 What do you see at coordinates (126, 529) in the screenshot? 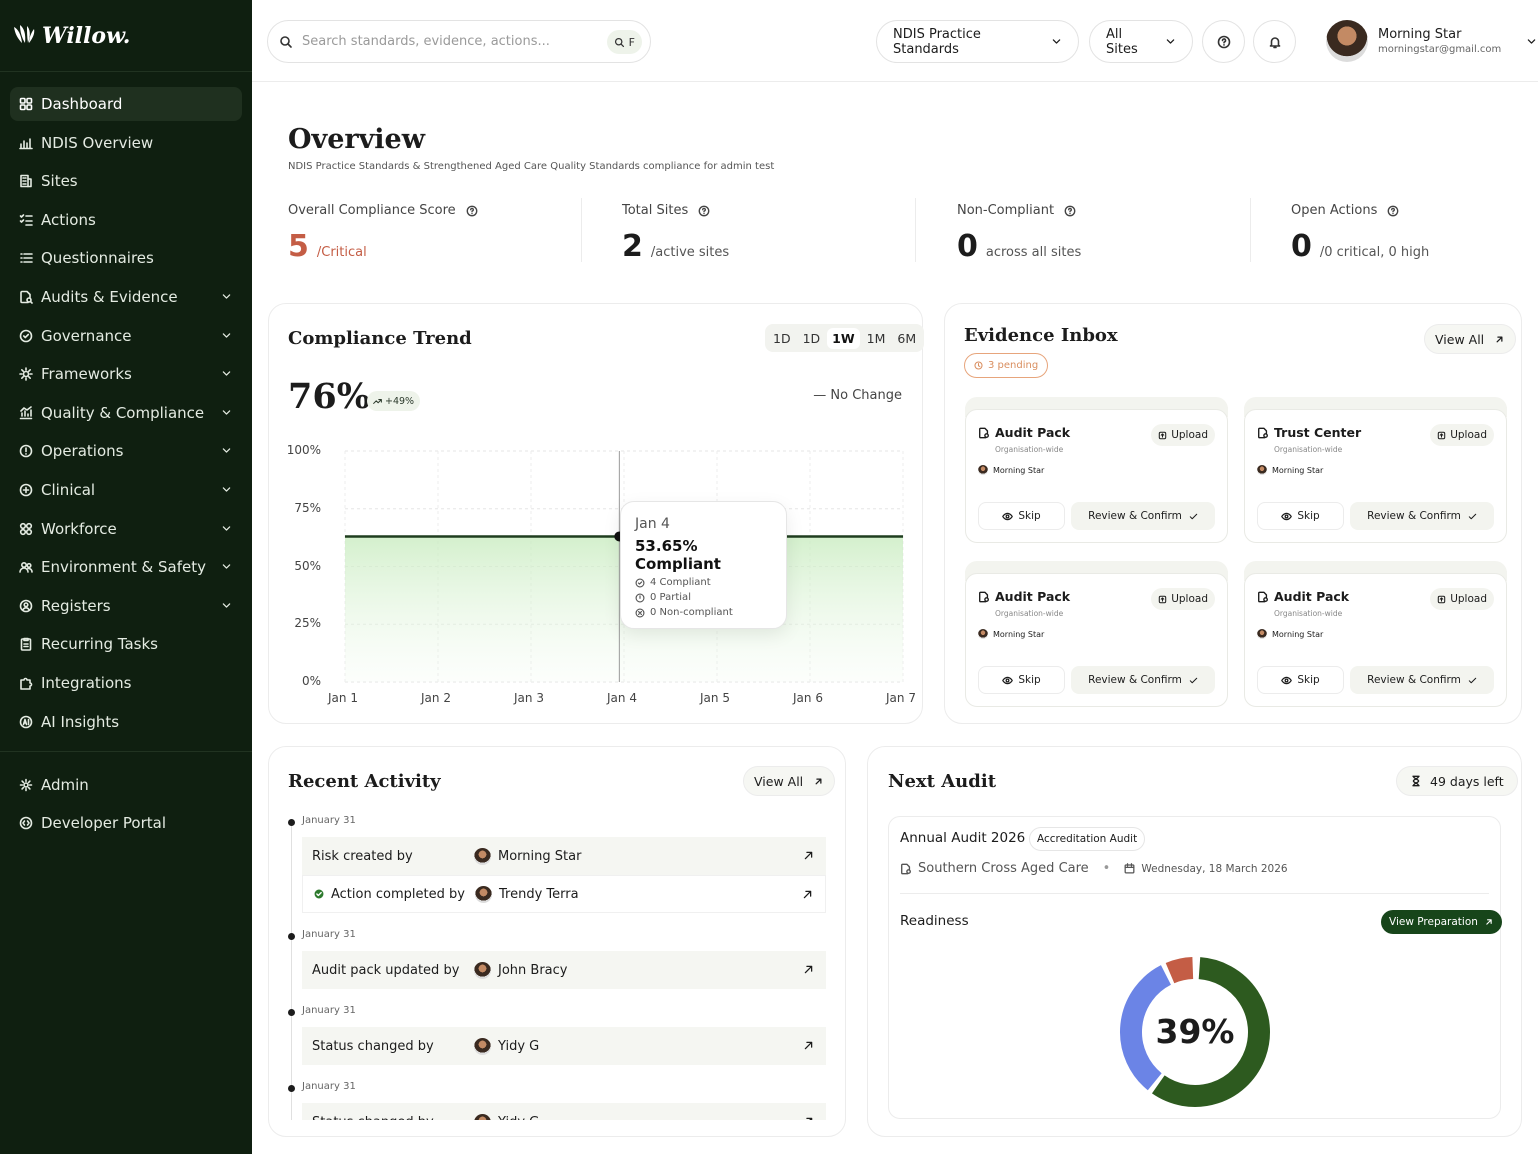
I see `nav-workforce: Workforce` at bounding box center [126, 529].